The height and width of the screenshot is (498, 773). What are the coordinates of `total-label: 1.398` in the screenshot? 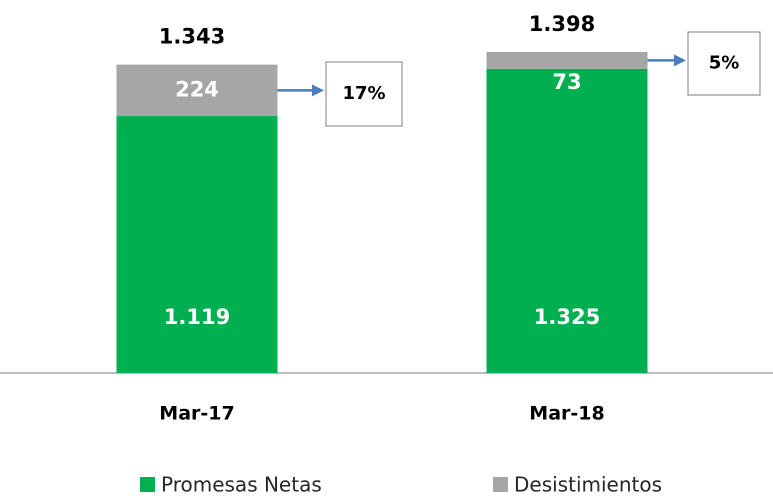 It's located at (562, 24).